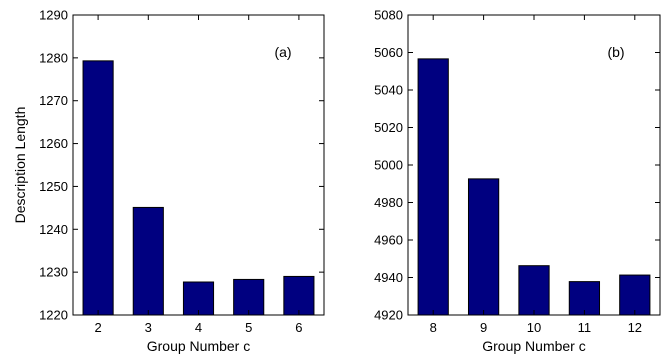  Describe the element at coordinates (53, 57) in the screenshot. I see `y-tick-label: 1280` at that location.